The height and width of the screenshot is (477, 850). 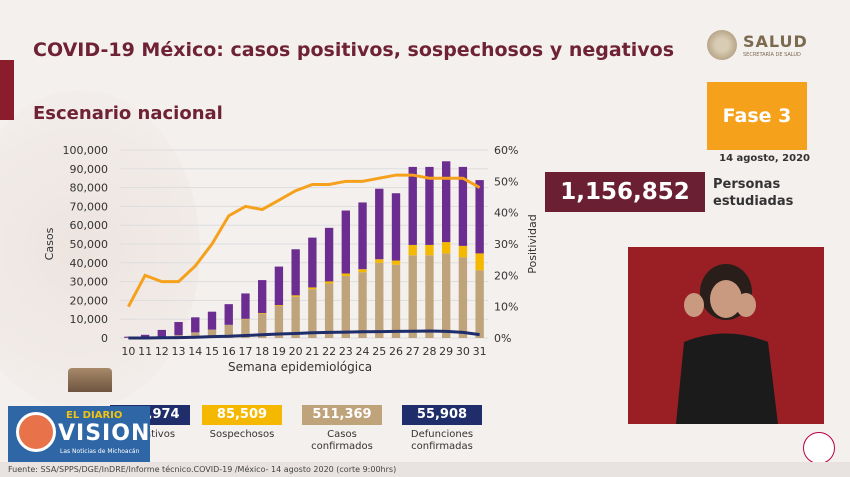 I want to click on suspected-label: Sospechosos, so click(x=242, y=434).